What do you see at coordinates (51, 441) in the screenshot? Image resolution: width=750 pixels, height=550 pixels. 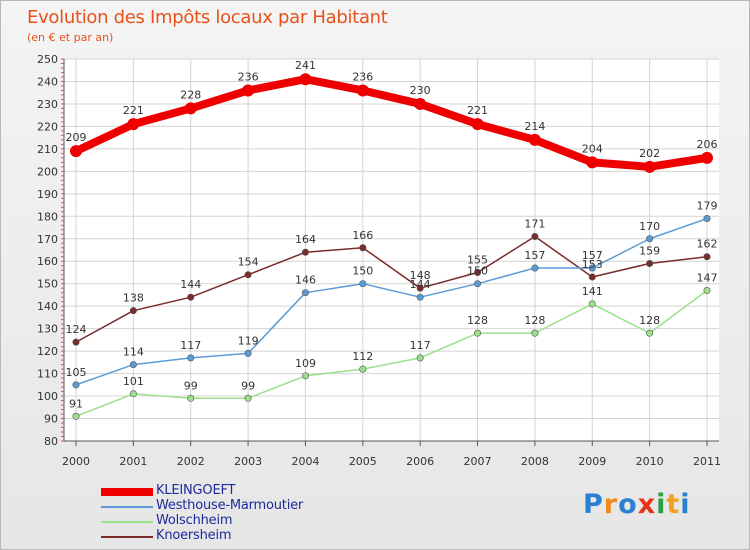 I see `y-tick-label: 80` at bounding box center [51, 441].